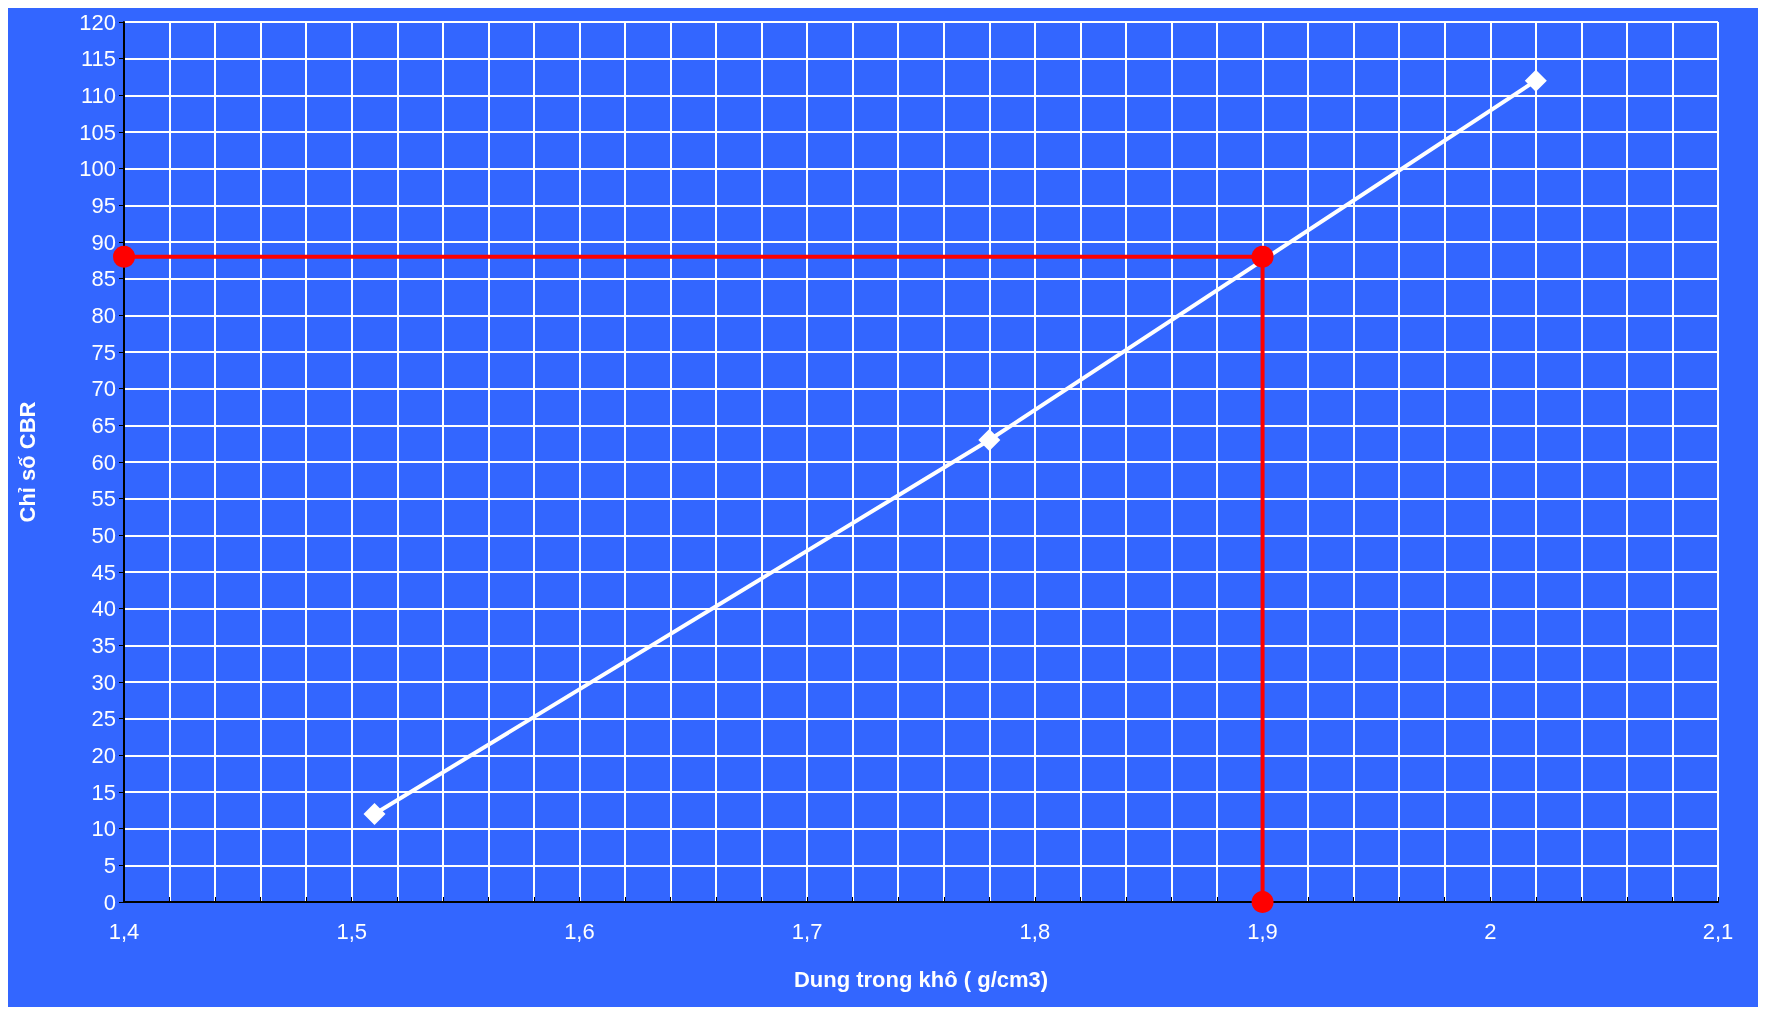 The image size is (1766, 1015). What do you see at coordinates (103, 792) in the screenshot?
I see `y-tick-label: 15` at bounding box center [103, 792].